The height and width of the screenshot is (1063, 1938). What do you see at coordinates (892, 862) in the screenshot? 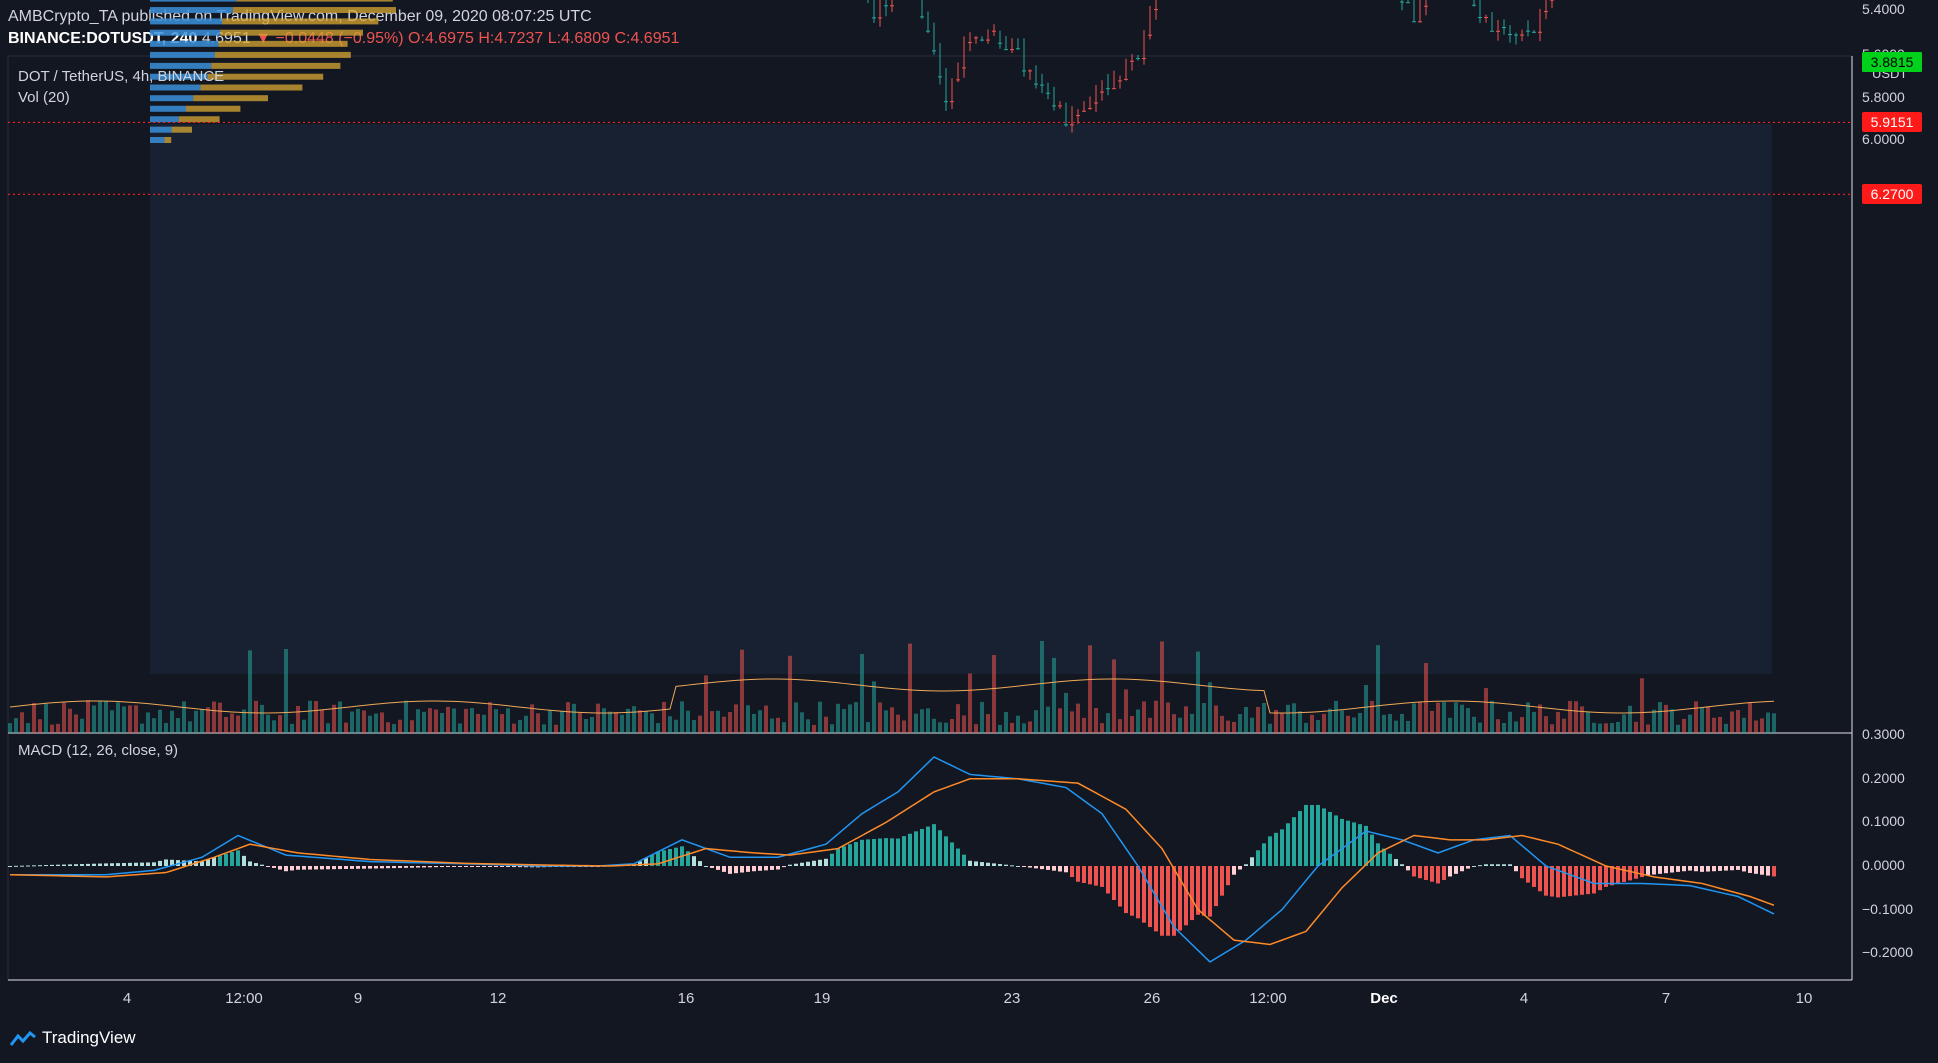
I see `signal-line` at bounding box center [892, 862].